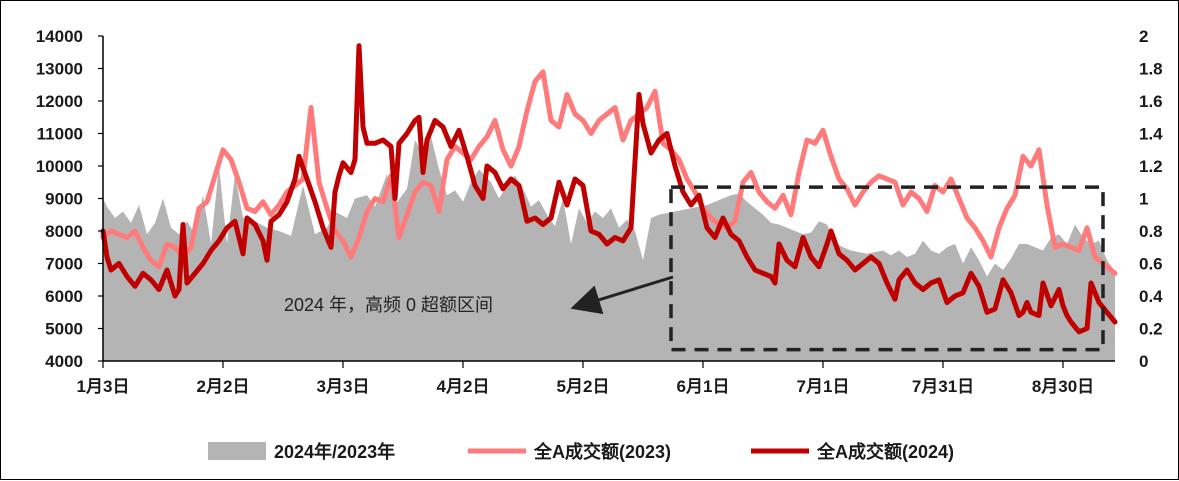 This screenshot has height=481, width=1179. I want to click on y-right-tick-label: 1.6, so click(1151, 101).